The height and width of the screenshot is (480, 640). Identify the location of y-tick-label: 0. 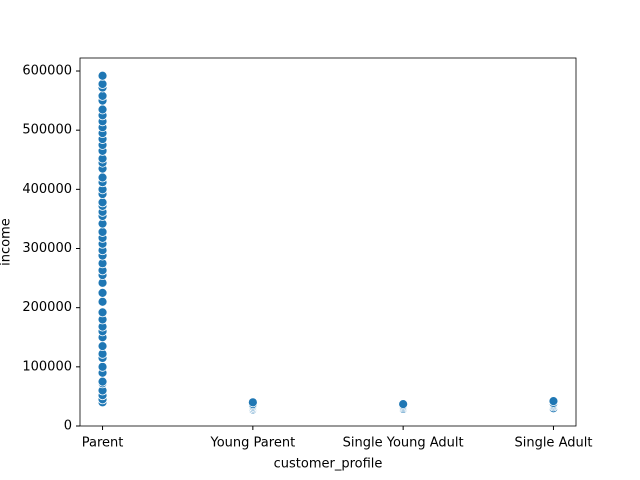
(68, 426).